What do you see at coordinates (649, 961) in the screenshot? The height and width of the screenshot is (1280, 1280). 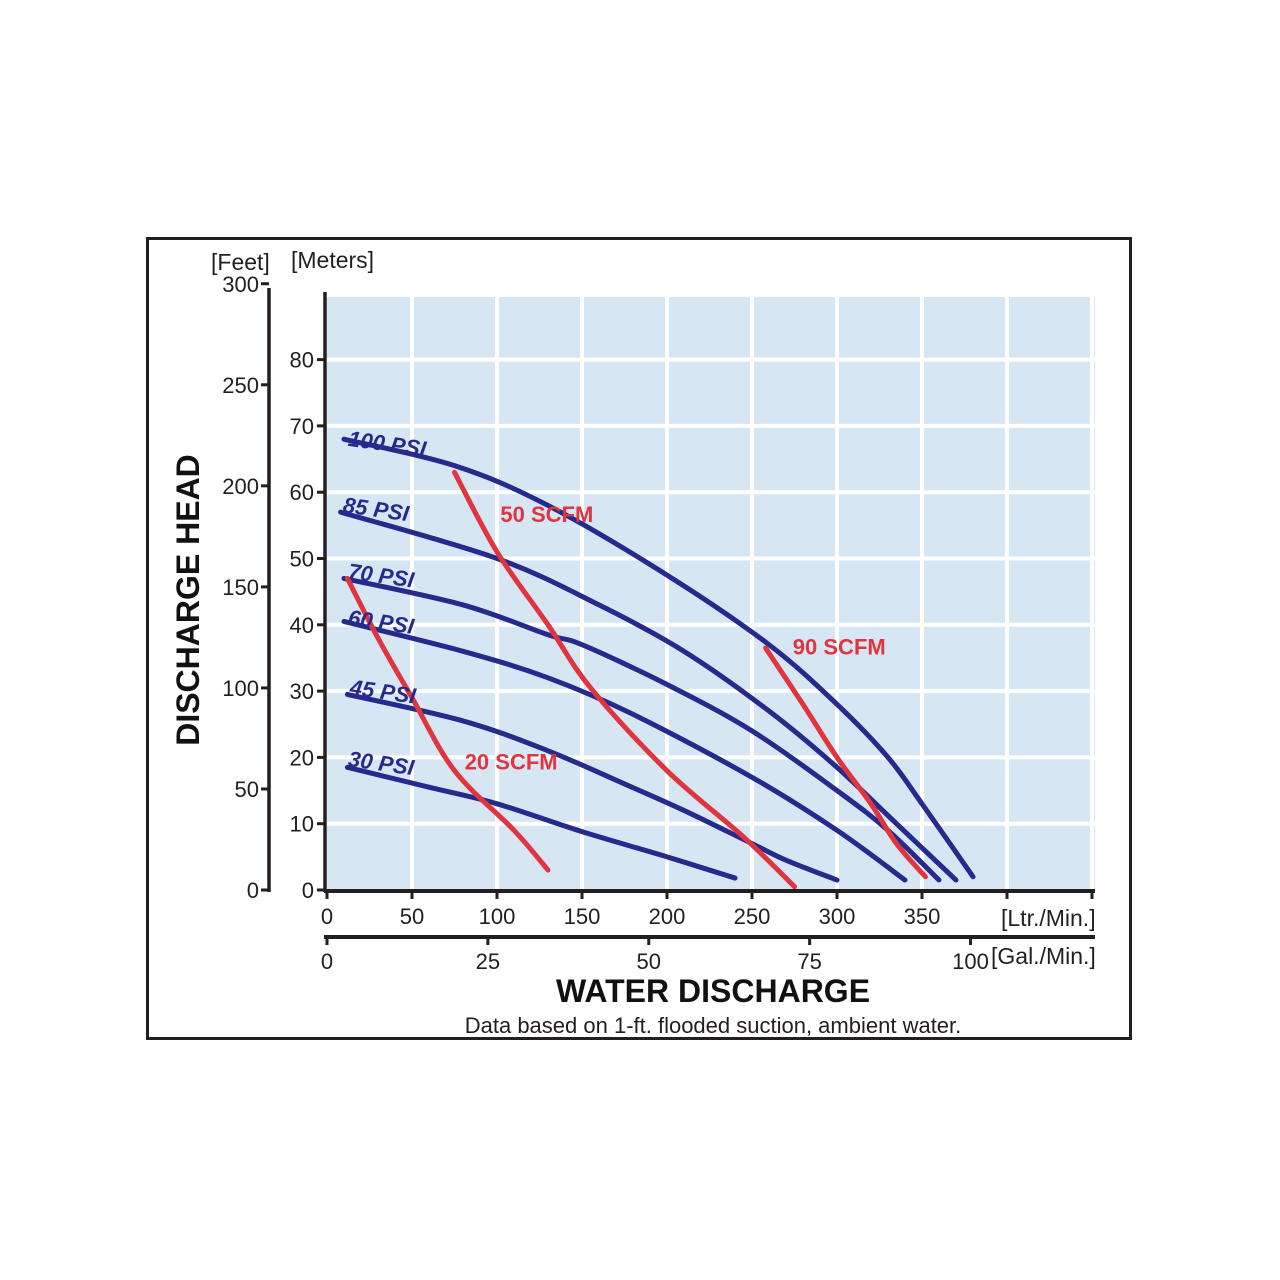 I see `x-secondary-tick-label: 50` at bounding box center [649, 961].